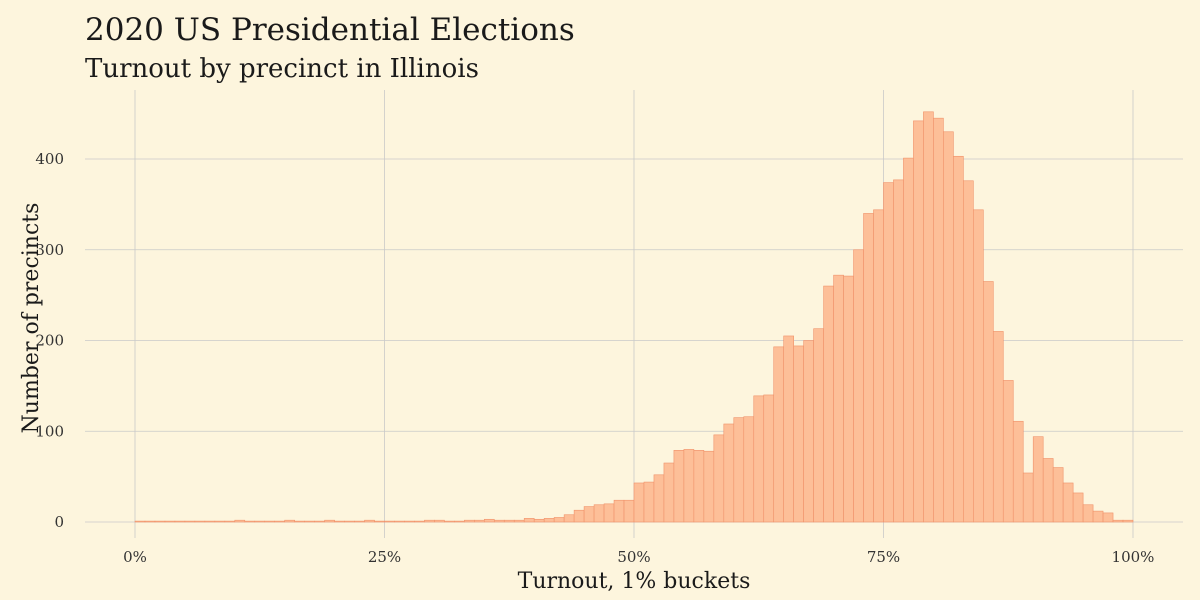 The width and height of the screenshot is (1200, 600). Describe the element at coordinates (59, 522) in the screenshot. I see `y-tick-label: 0` at that location.